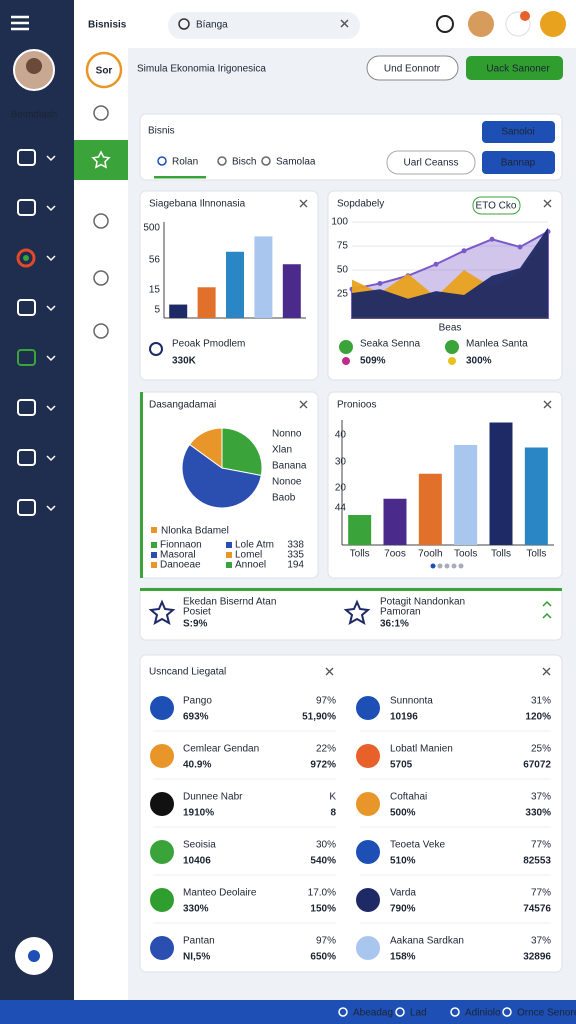  What do you see at coordinates (323, 957) in the screenshot?
I see `item-value: 650%` at bounding box center [323, 957].